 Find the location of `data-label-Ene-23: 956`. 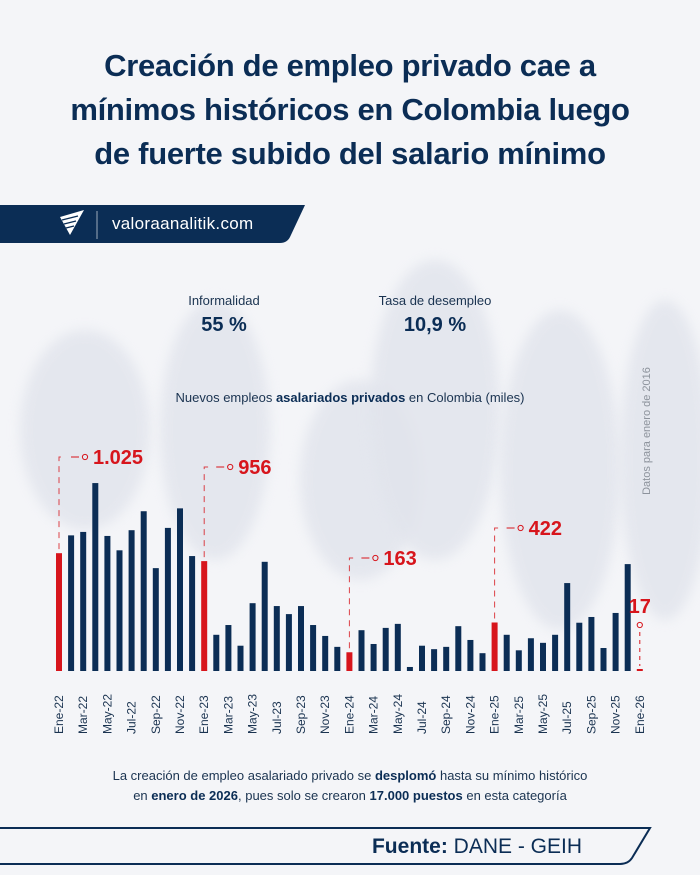

data-label-Ene-23: 956 is located at coordinates (254, 468).